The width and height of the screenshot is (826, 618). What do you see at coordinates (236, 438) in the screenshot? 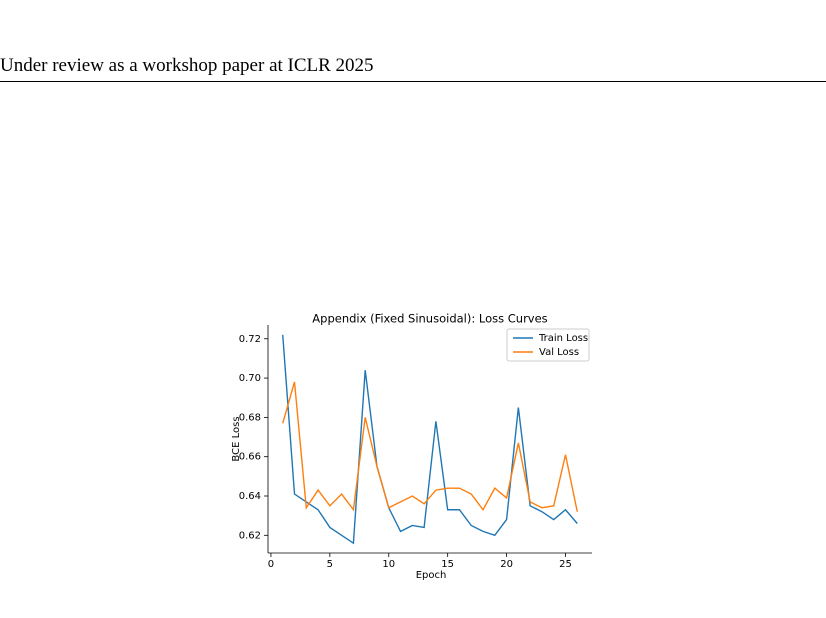
I see `y-axis-label: BCE Loss` at bounding box center [236, 438].